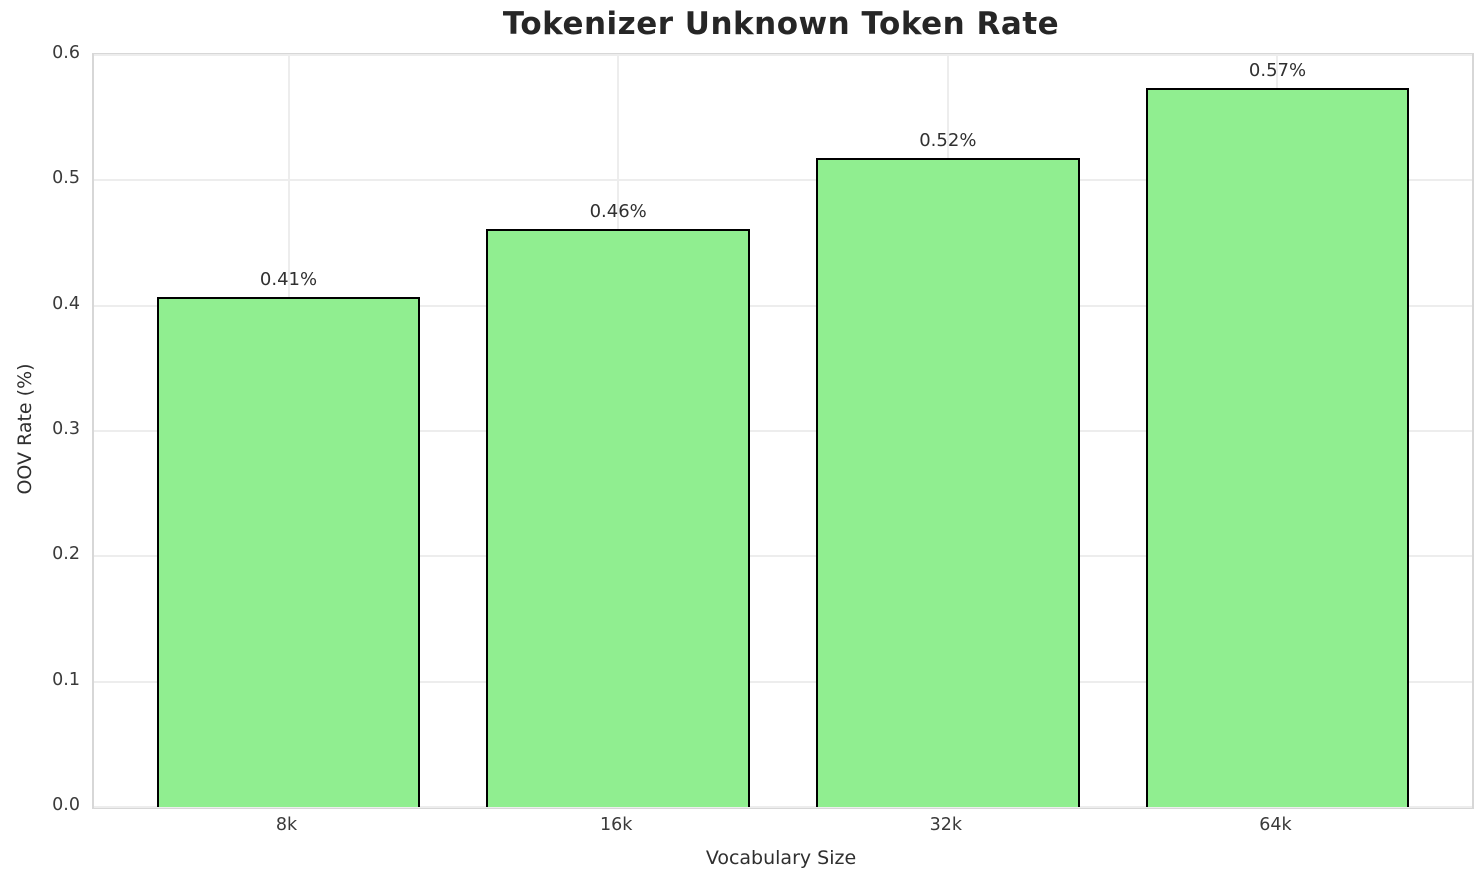 The height and width of the screenshot is (885, 1484). Describe the element at coordinates (66, 679) in the screenshot. I see `y-tick-label: 0.1` at that location.